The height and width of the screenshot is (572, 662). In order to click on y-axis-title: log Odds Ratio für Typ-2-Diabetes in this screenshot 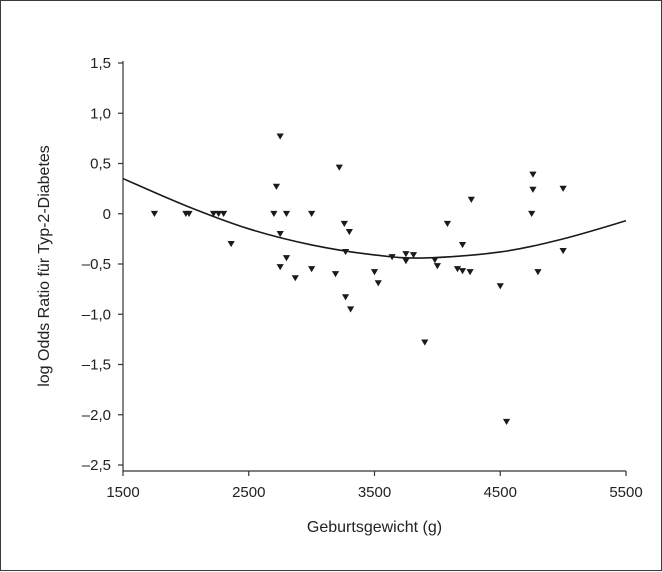, I will do `click(44, 266)`.